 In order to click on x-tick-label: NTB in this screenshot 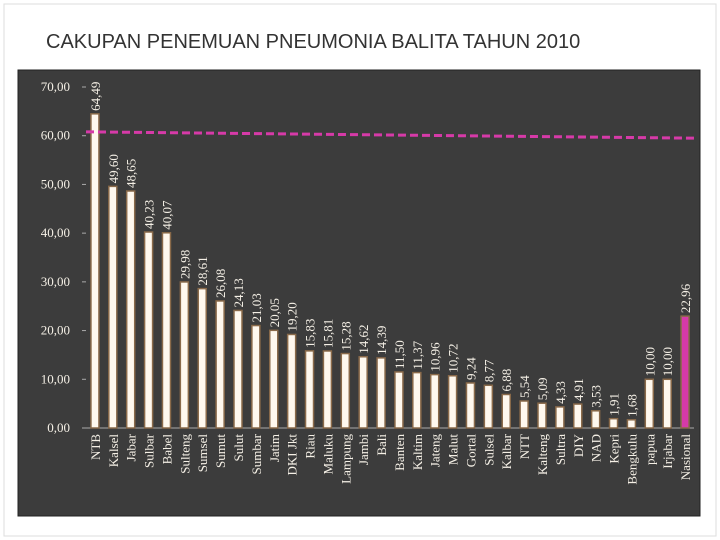, I will do `click(95, 447)`.